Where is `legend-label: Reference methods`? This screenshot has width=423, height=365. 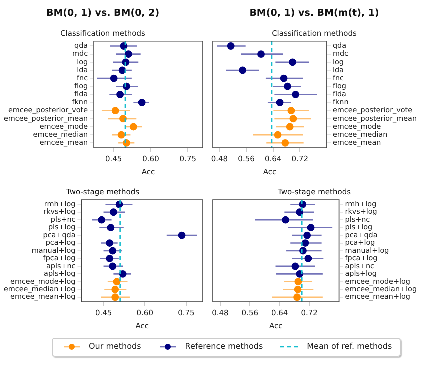 legend-label: Reference methods is located at coordinates (224, 346).